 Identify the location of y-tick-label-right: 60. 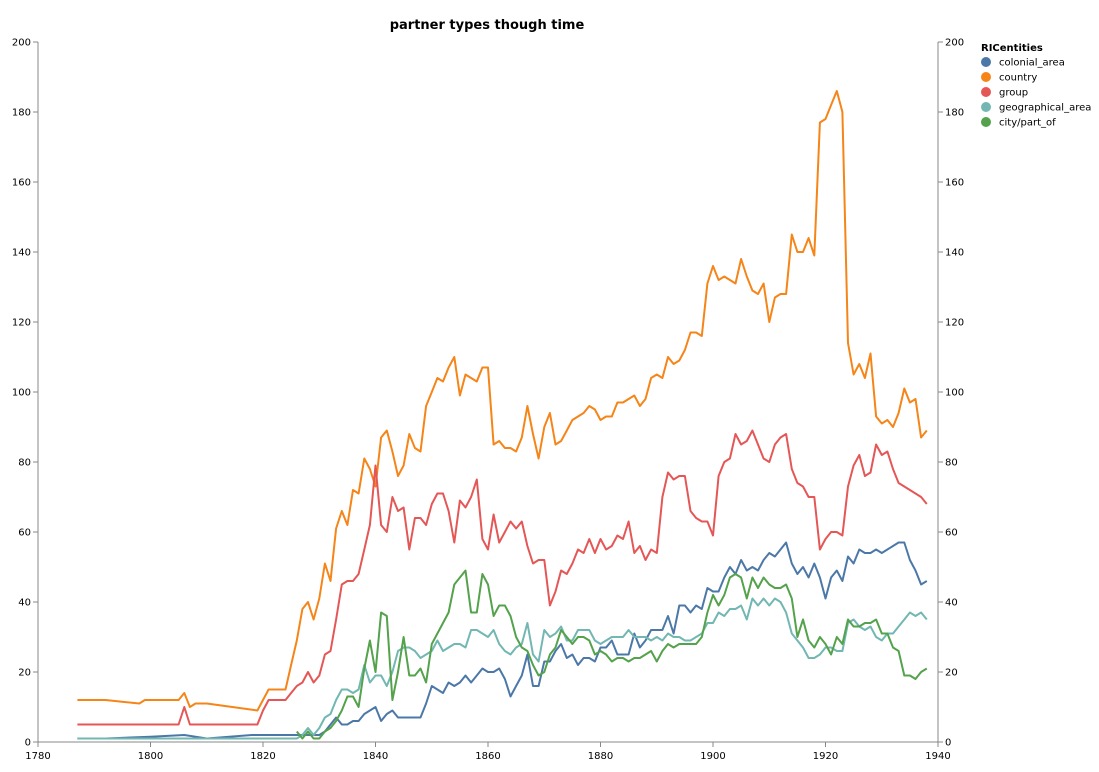
(951, 533).